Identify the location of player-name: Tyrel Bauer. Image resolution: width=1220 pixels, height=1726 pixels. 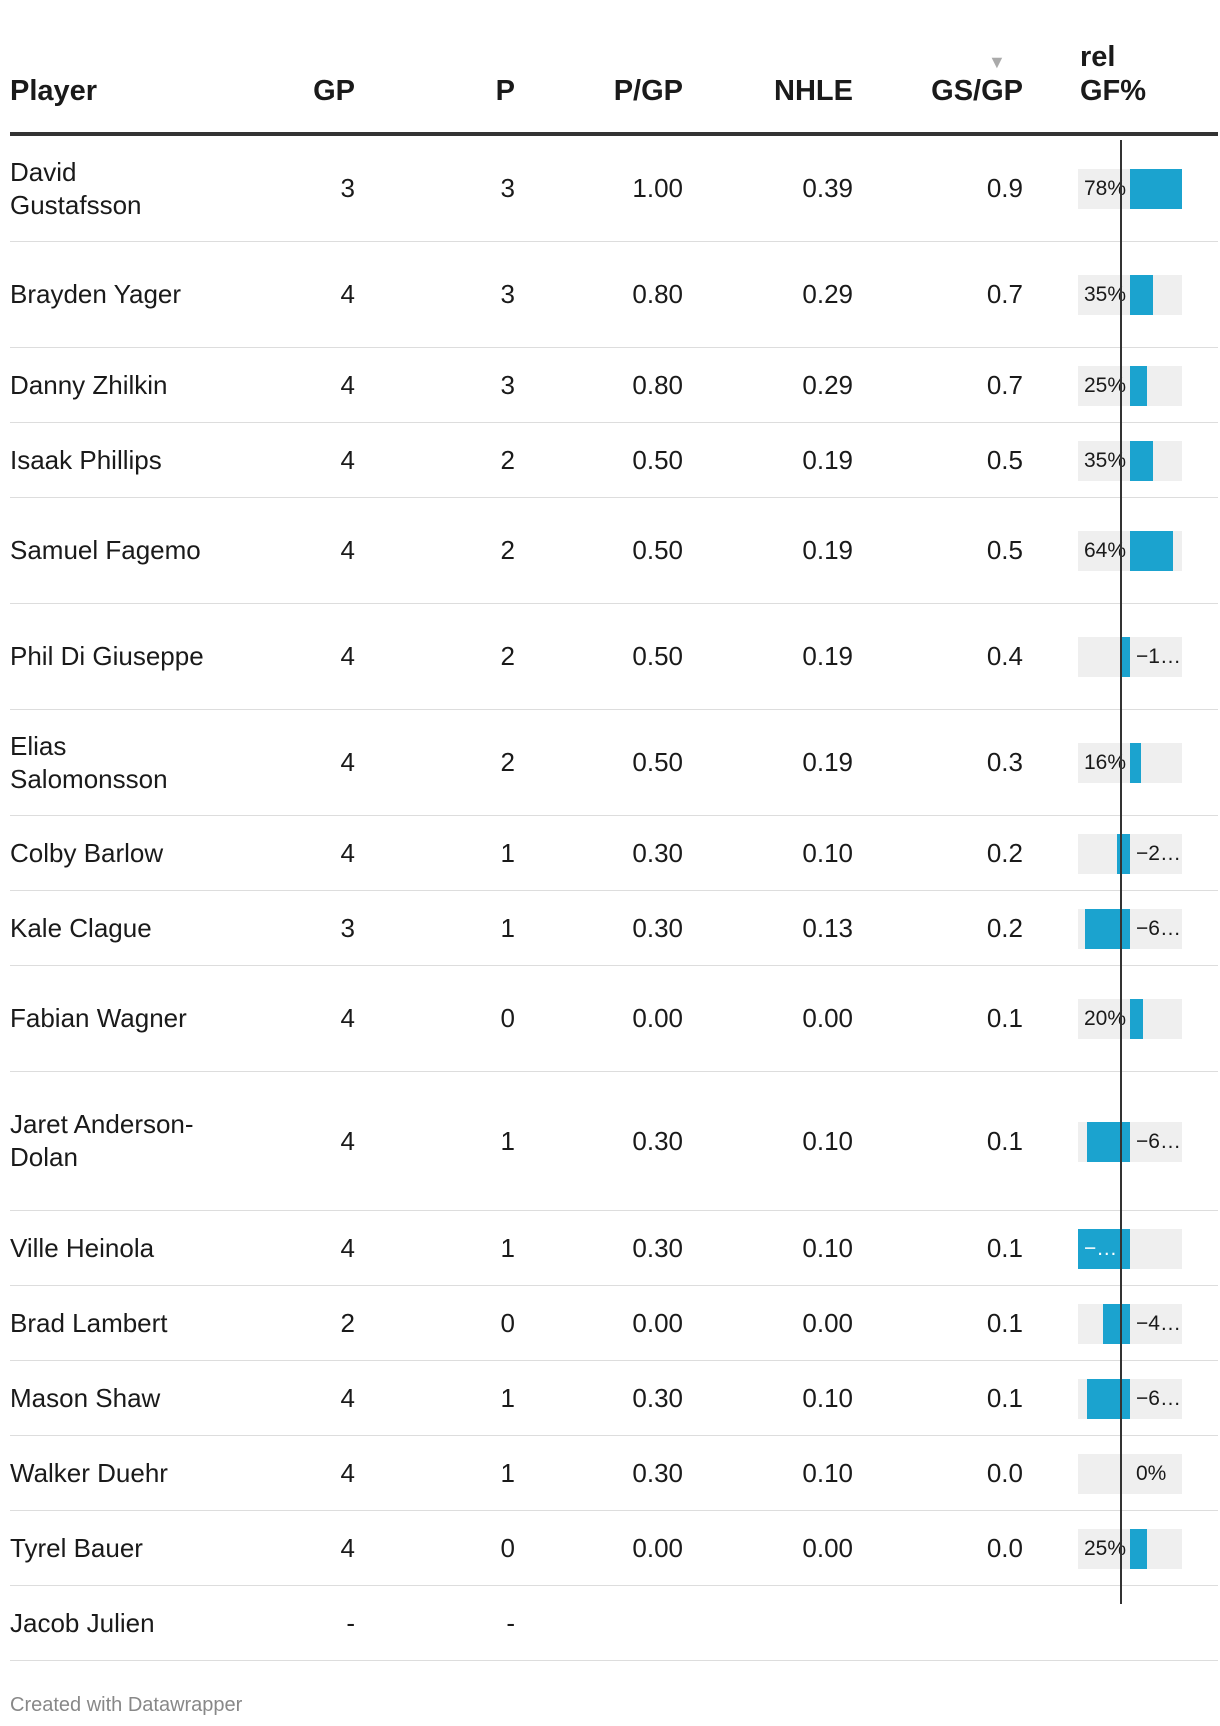
(76, 1547).